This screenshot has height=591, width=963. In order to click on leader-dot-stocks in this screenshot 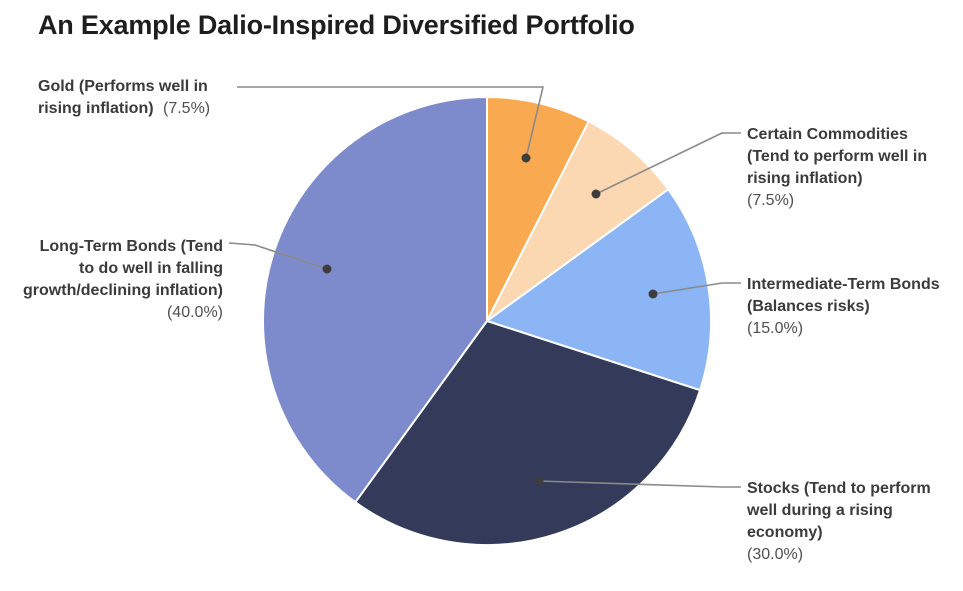, I will do `click(539, 481)`.